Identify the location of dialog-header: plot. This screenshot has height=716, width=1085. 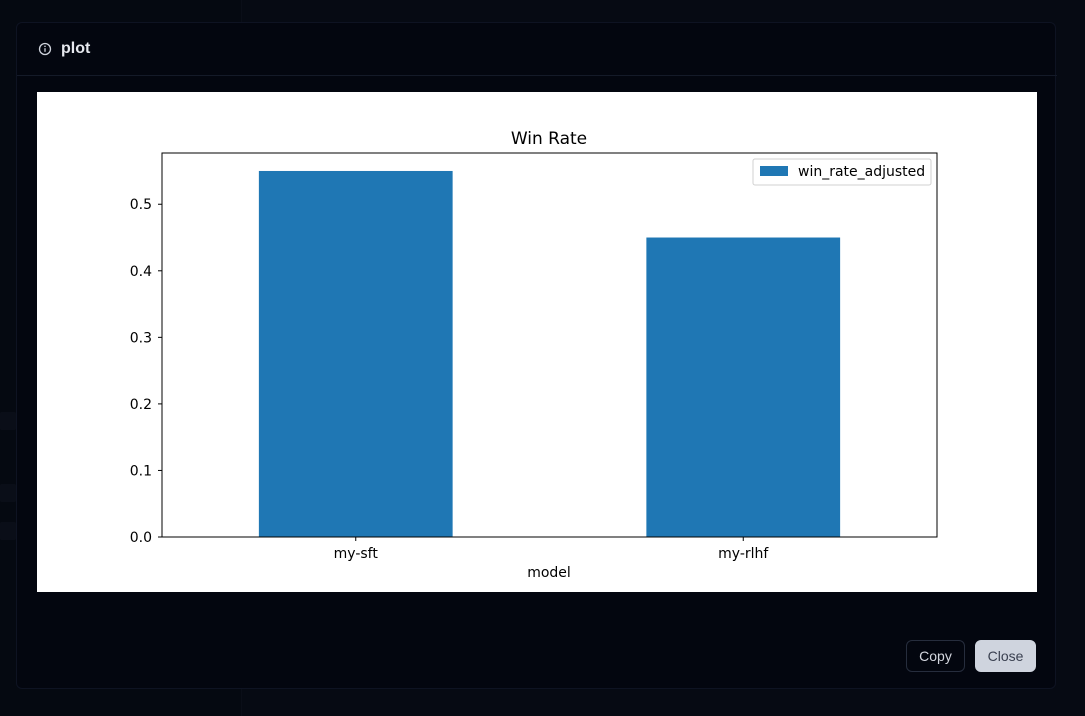
(537, 49).